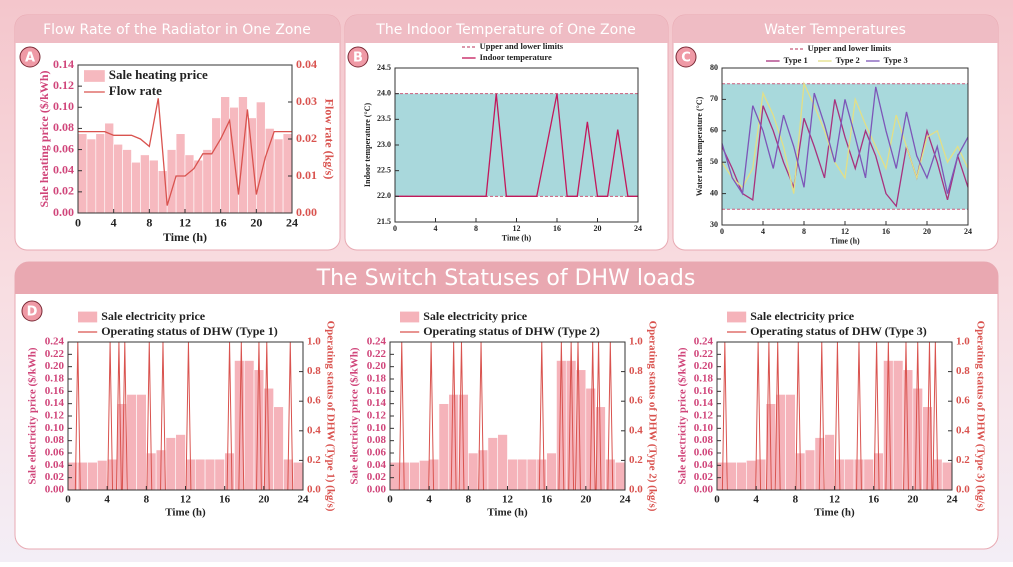 Image resolution: width=1013 pixels, height=567 pixels. I want to click on y-tick-label: 0.24, so click(55, 342).